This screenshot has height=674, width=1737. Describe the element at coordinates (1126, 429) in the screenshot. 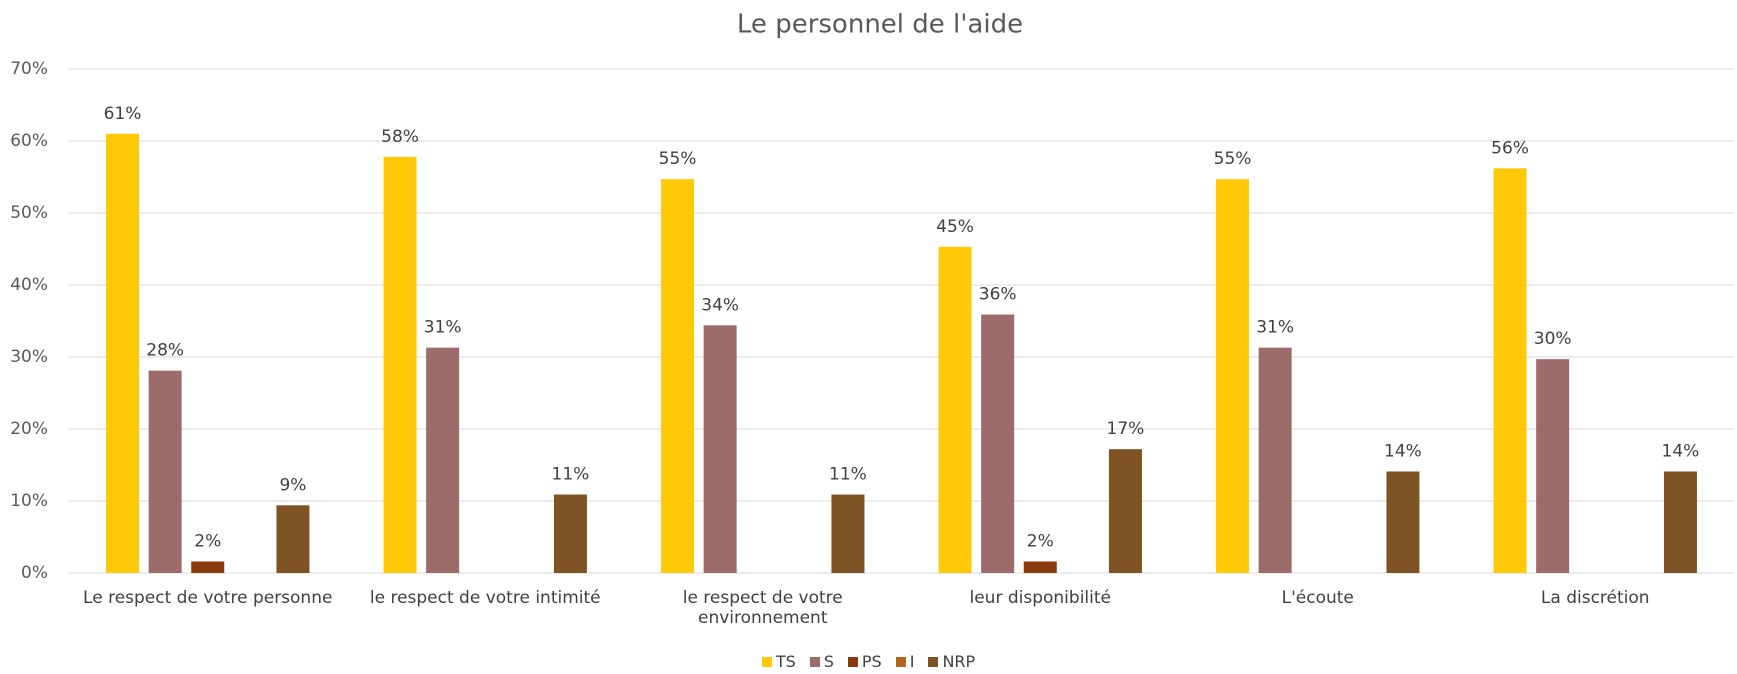

I see `data-label: 17%` at that location.